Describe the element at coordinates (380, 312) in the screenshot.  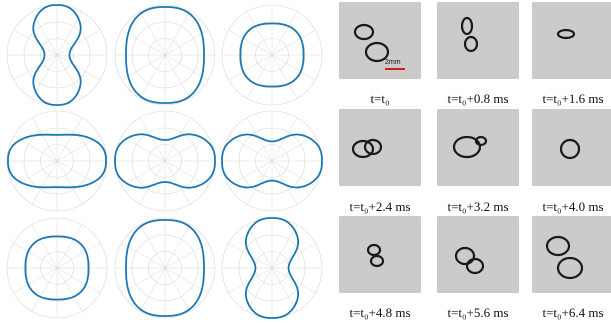
I see `time-caption: t=t₀+4.8 ms` at that location.